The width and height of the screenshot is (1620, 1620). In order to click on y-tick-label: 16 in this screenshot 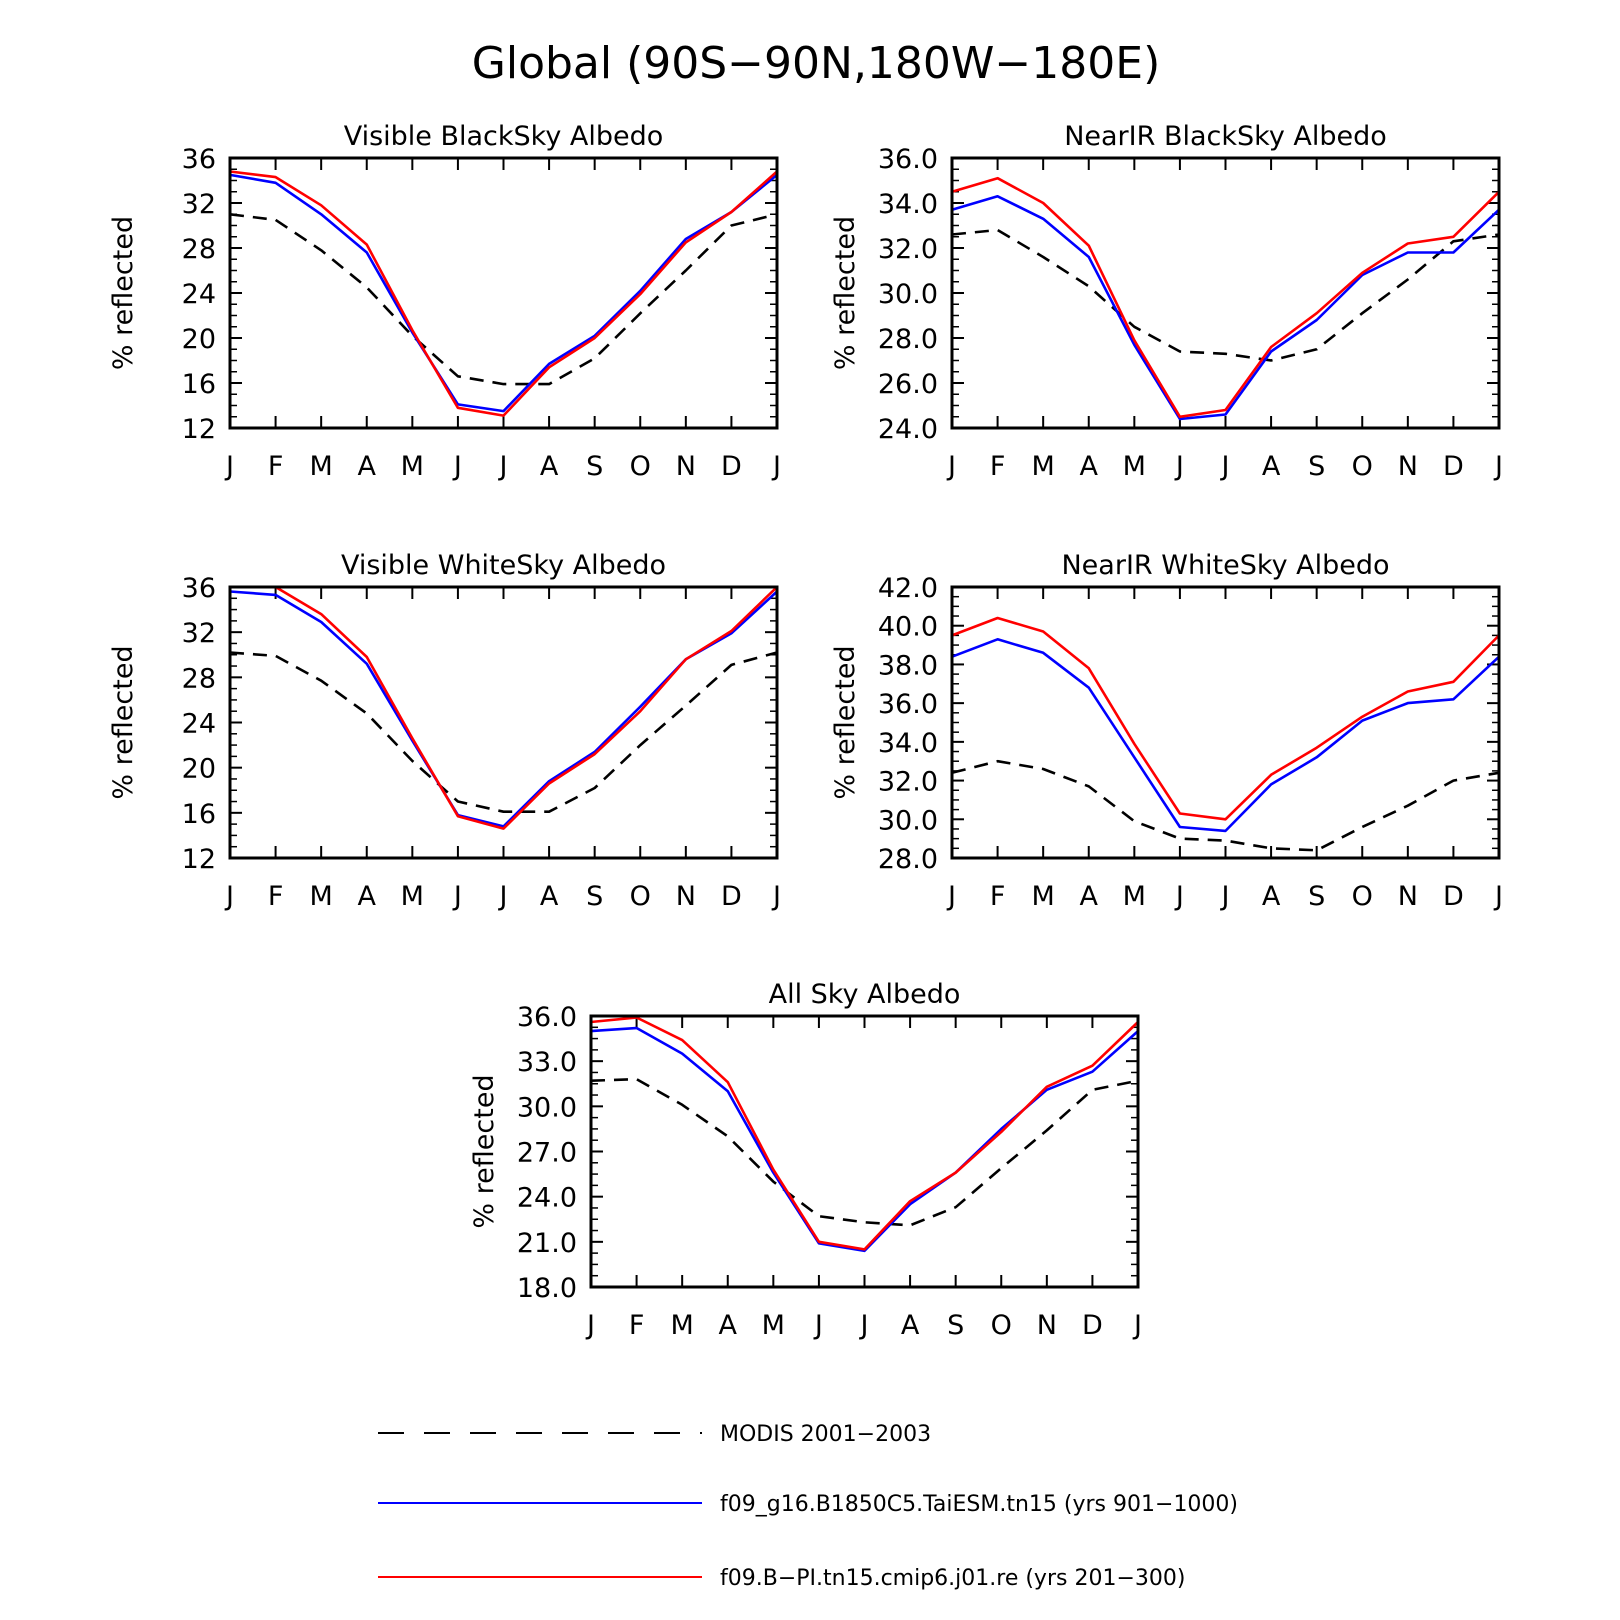, I will do `click(199, 384)`.